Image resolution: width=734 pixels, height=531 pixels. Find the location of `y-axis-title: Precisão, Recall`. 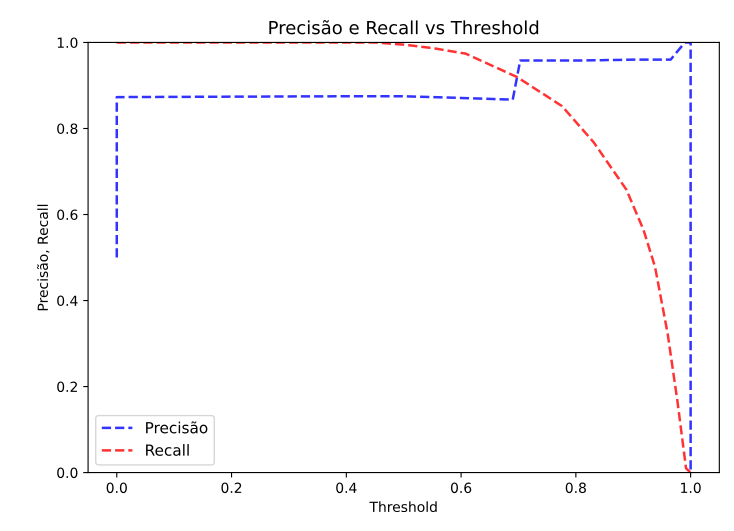

y-axis-title: Precisão, Recall is located at coordinates (43, 257).